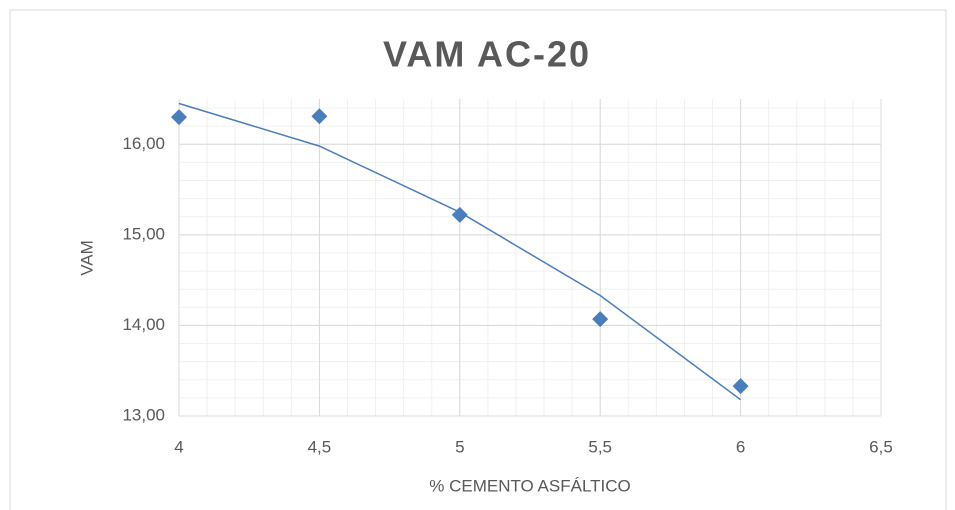 Image resolution: width=955 pixels, height=510 pixels. What do you see at coordinates (86, 258) in the screenshot?
I see `y-axis-label: VAM` at bounding box center [86, 258].